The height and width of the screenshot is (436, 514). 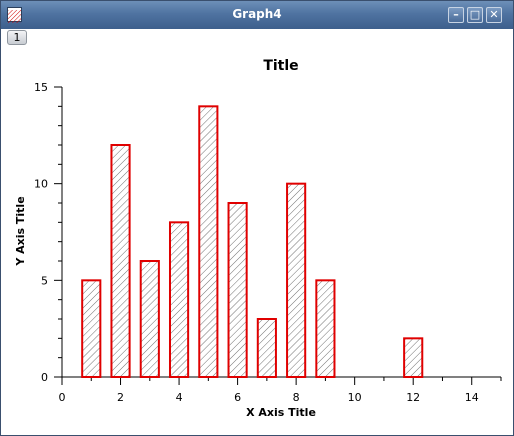 I want to click on graph-tab-button: 1, so click(x=17, y=37).